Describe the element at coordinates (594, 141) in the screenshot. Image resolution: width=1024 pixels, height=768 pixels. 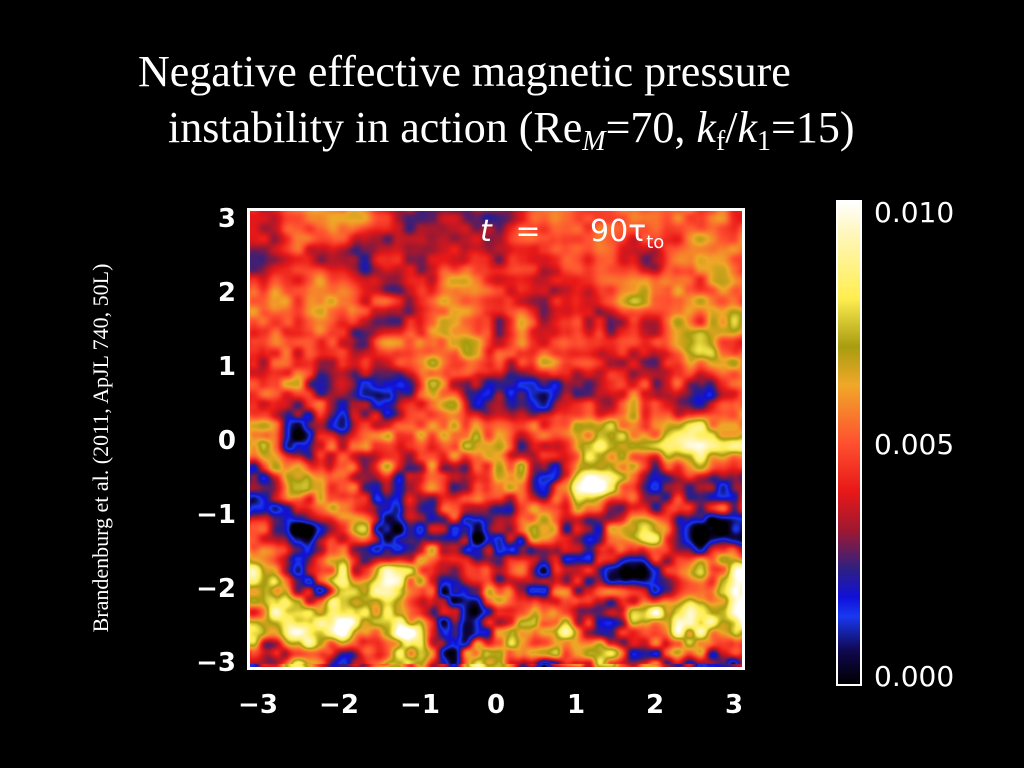
I see `title-sub-m: M` at that location.